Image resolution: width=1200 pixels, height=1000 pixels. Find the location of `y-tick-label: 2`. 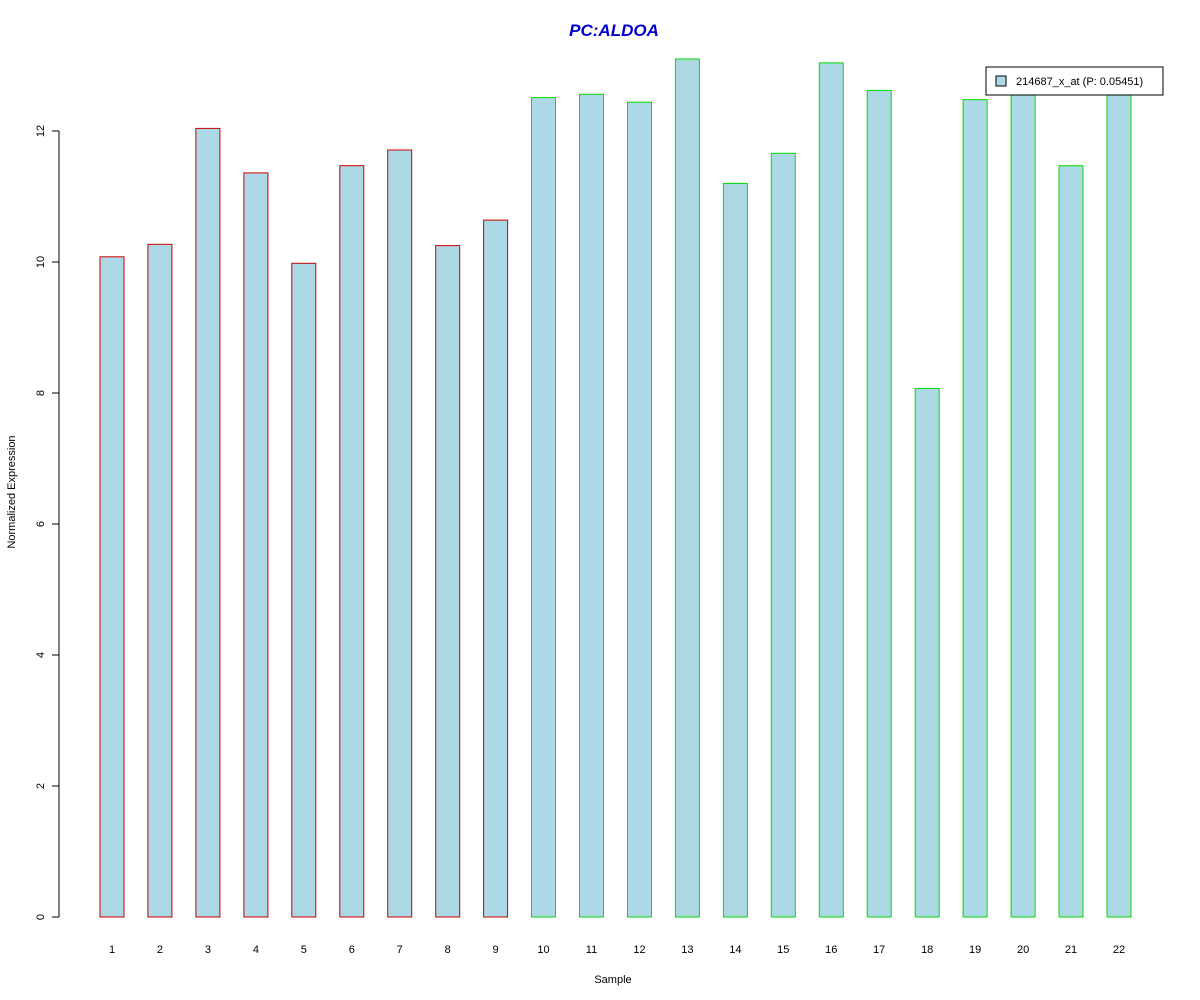

y-tick-label: 2 is located at coordinates (41, 786).